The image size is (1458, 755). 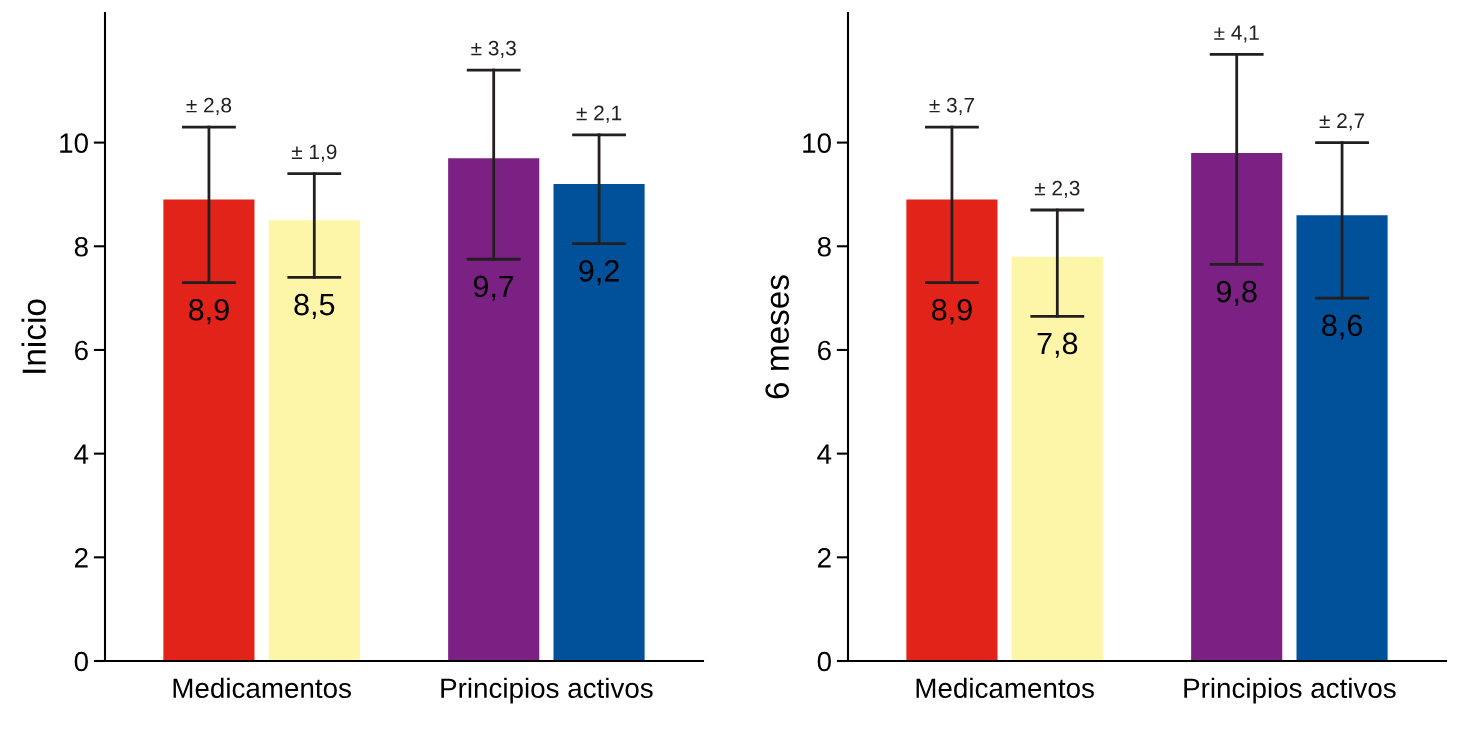 What do you see at coordinates (314, 306) in the screenshot?
I see `data-label: 8,5` at bounding box center [314, 306].